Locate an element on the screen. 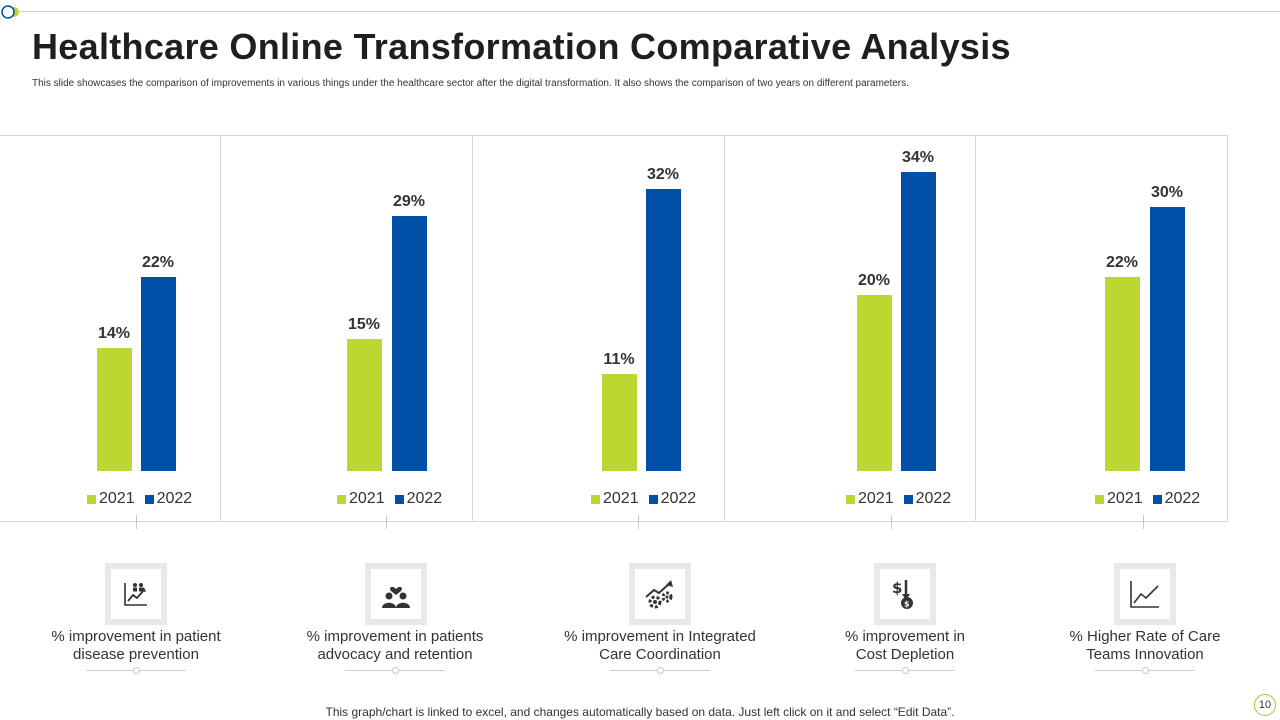 Image resolution: width=1280 pixels, height=720 pixels. legend-3: 2021 2022 is located at coordinates (648, 499).